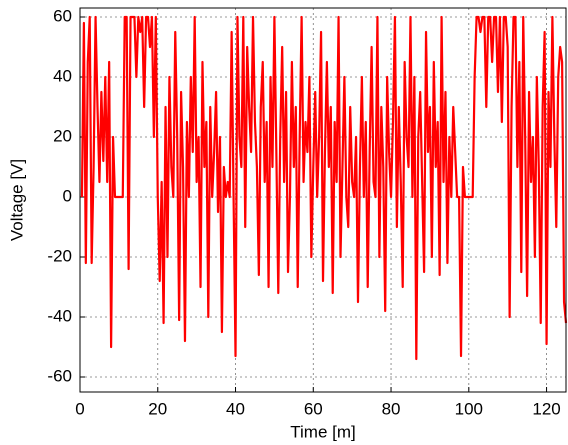  Describe the element at coordinates (79, 408) in the screenshot. I see `x-tick-label: 0` at that location.